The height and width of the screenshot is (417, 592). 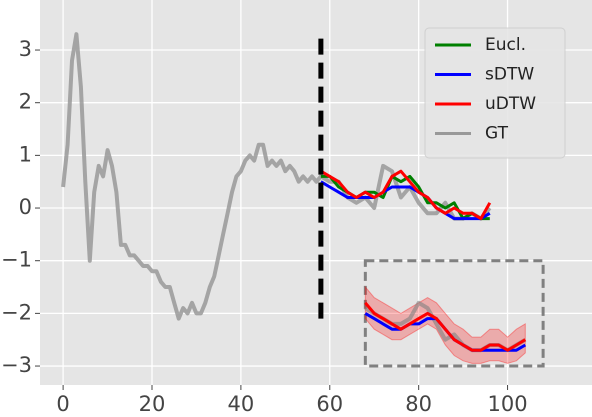 What do you see at coordinates (508, 404) in the screenshot?
I see `x-tick-label: 100` at bounding box center [508, 404].